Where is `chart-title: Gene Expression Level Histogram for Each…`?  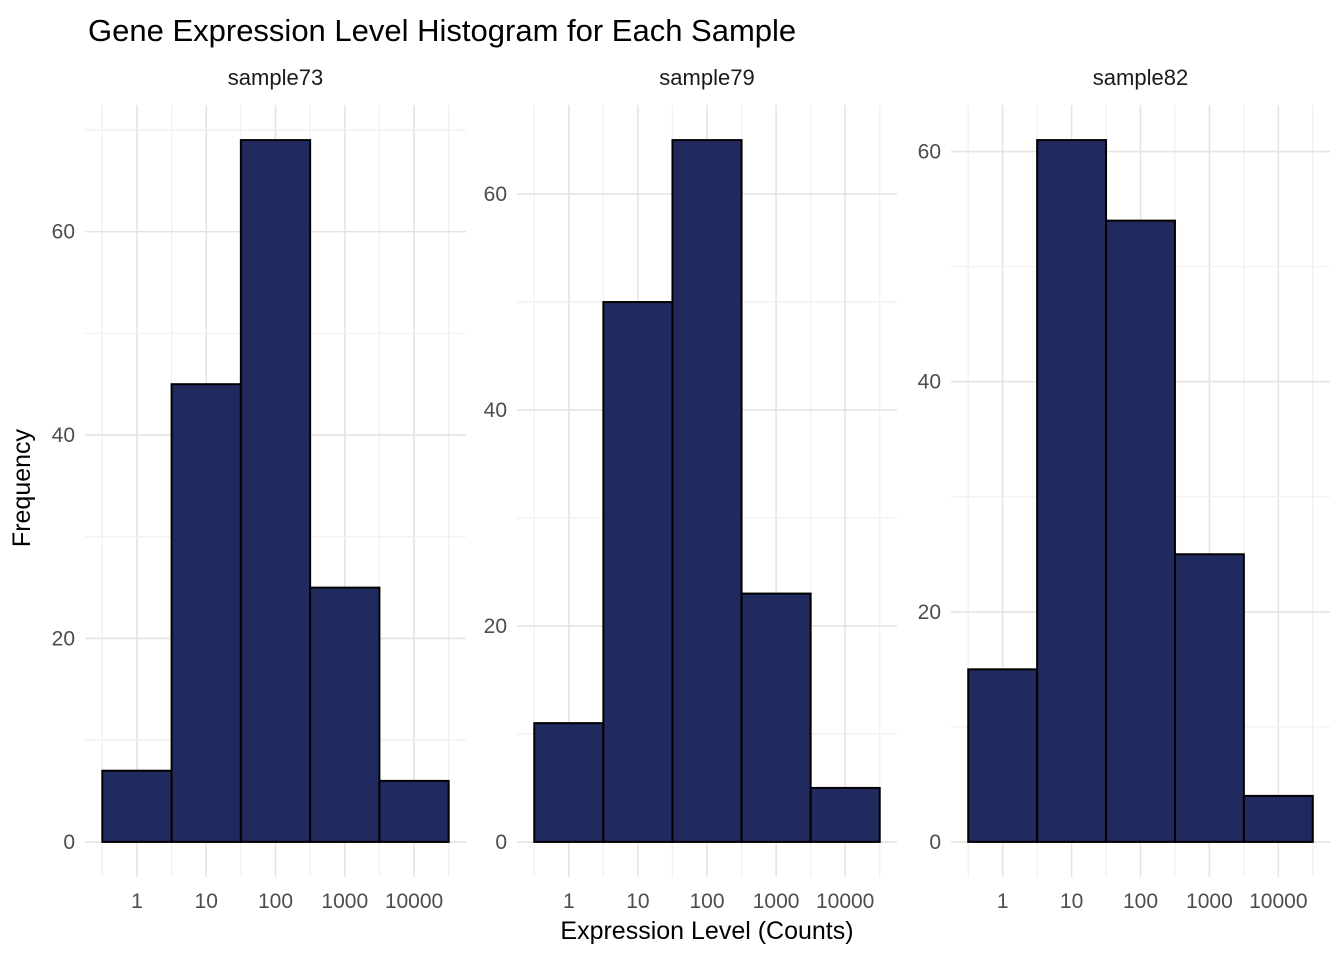 chart-title: Gene Expression Level Histogram for Each… is located at coordinates (442, 30).